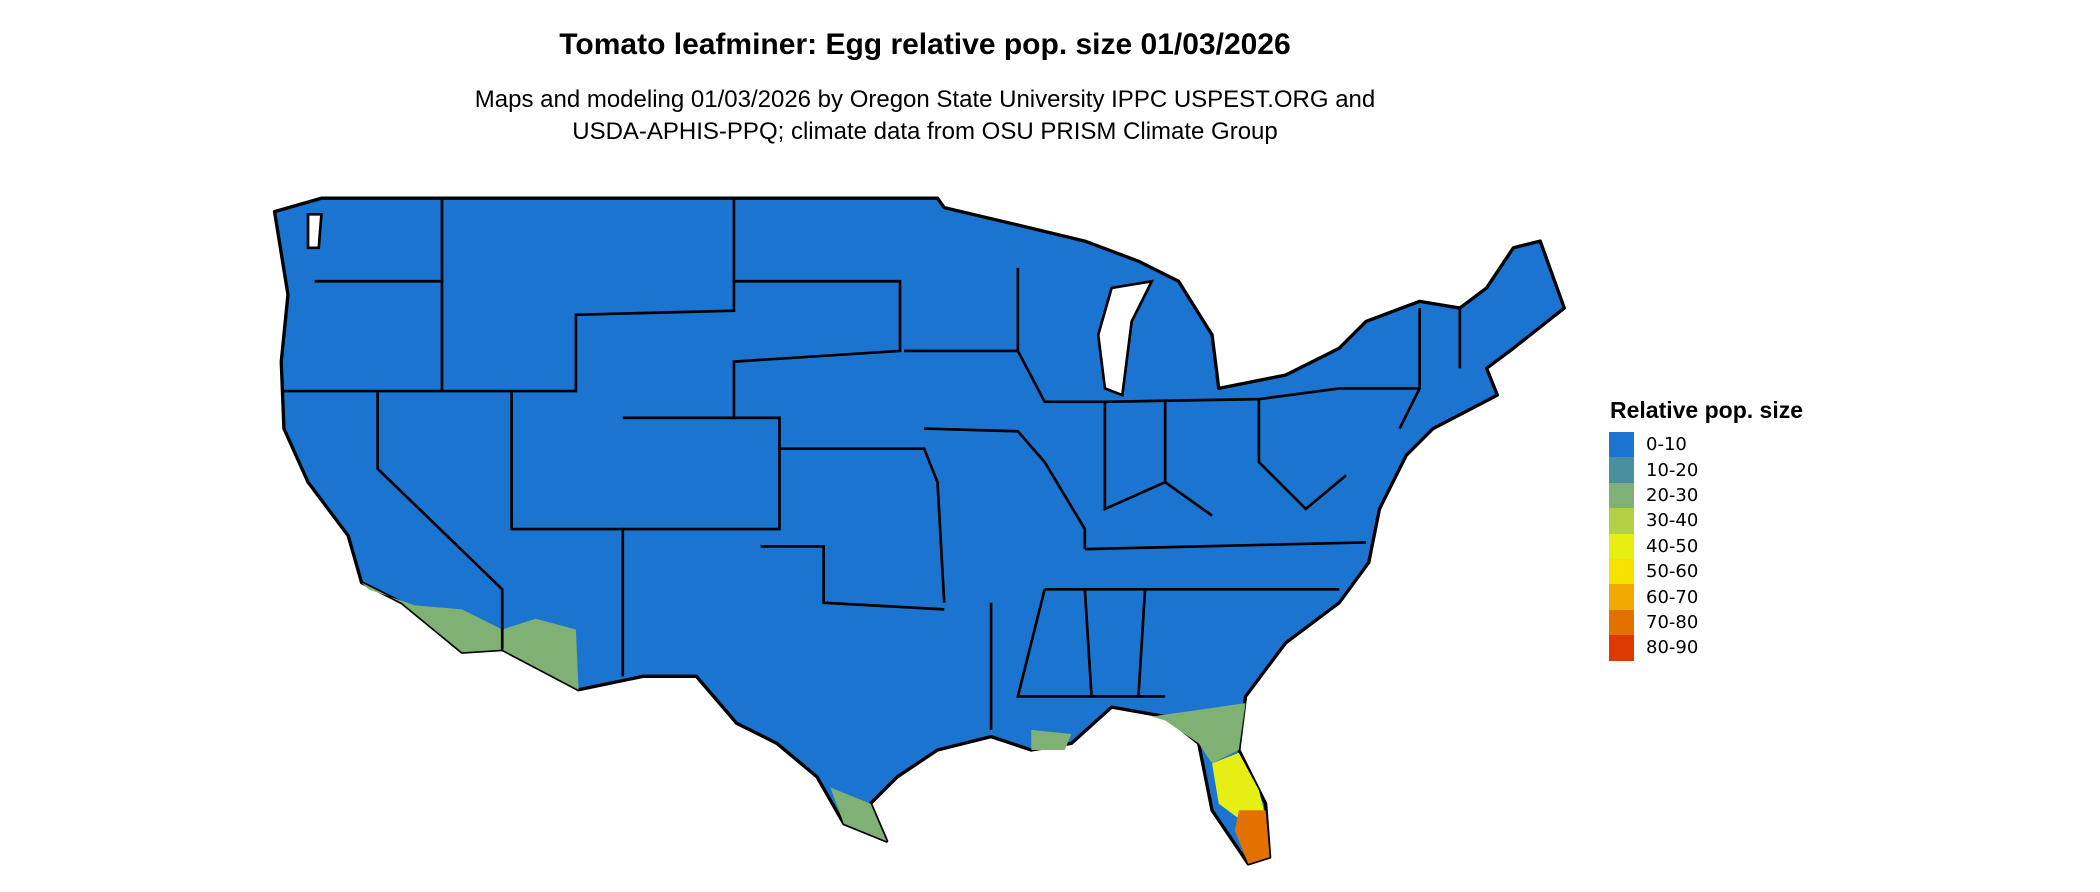 The width and height of the screenshot is (2100, 892). Describe the element at coordinates (1672, 546) in the screenshot. I see `legend-label: 40-50` at that location.